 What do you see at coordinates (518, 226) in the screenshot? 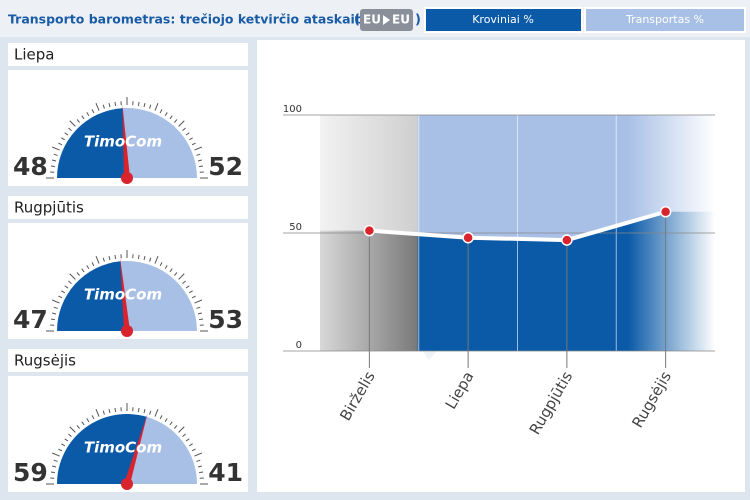
I see `line` at bounding box center [518, 226].